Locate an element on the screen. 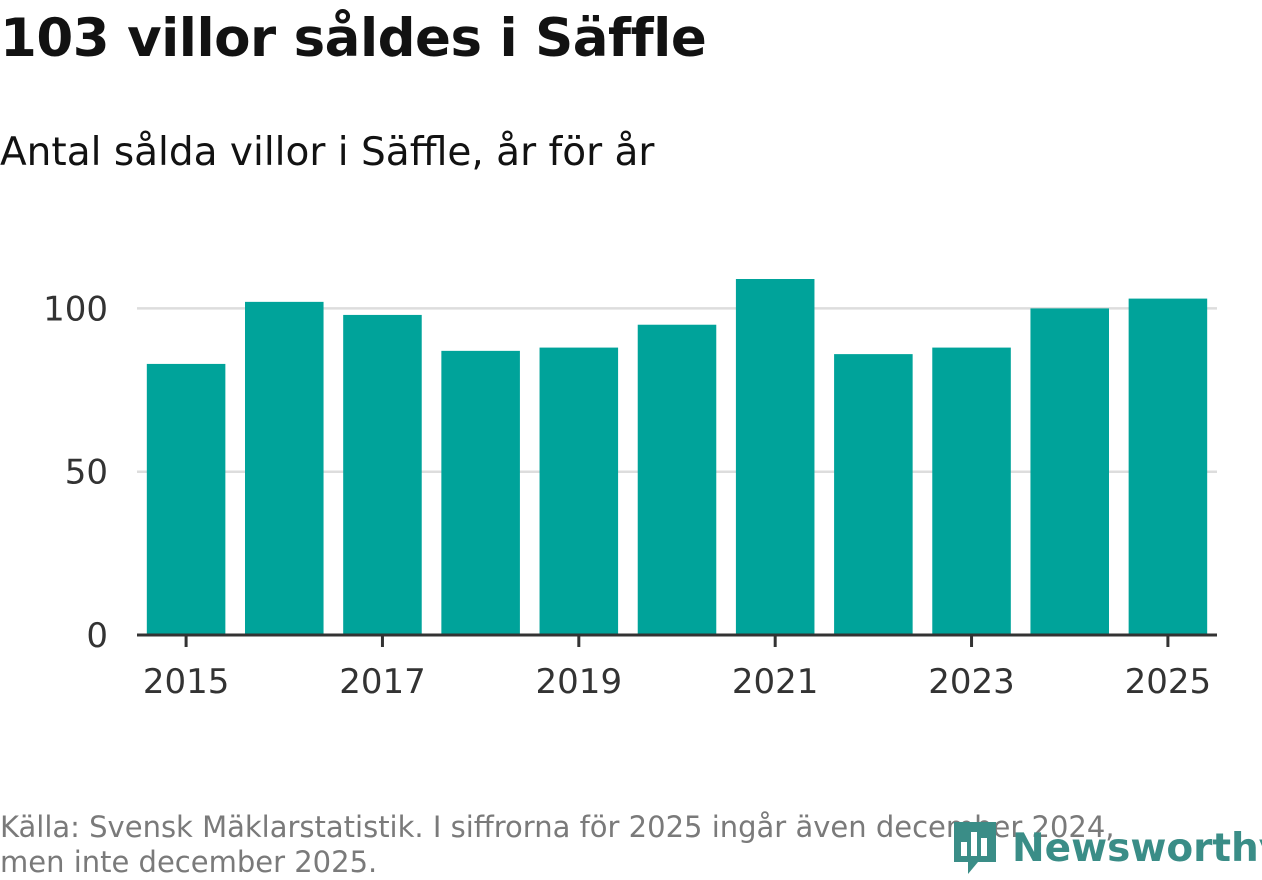 This screenshot has height=880, width=1262. chart-title: 103 villor såldes i Säffle is located at coordinates (353, 38).